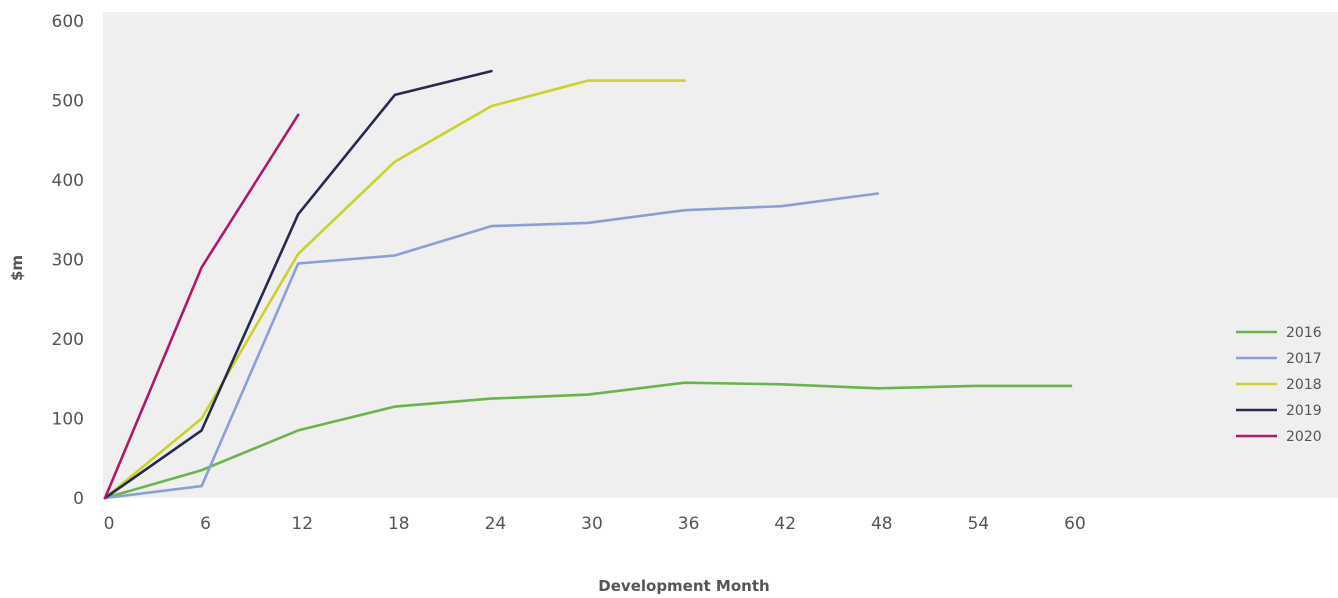  Describe the element at coordinates (302, 524) in the screenshot. I see `x-tick-label: 12` at that location.